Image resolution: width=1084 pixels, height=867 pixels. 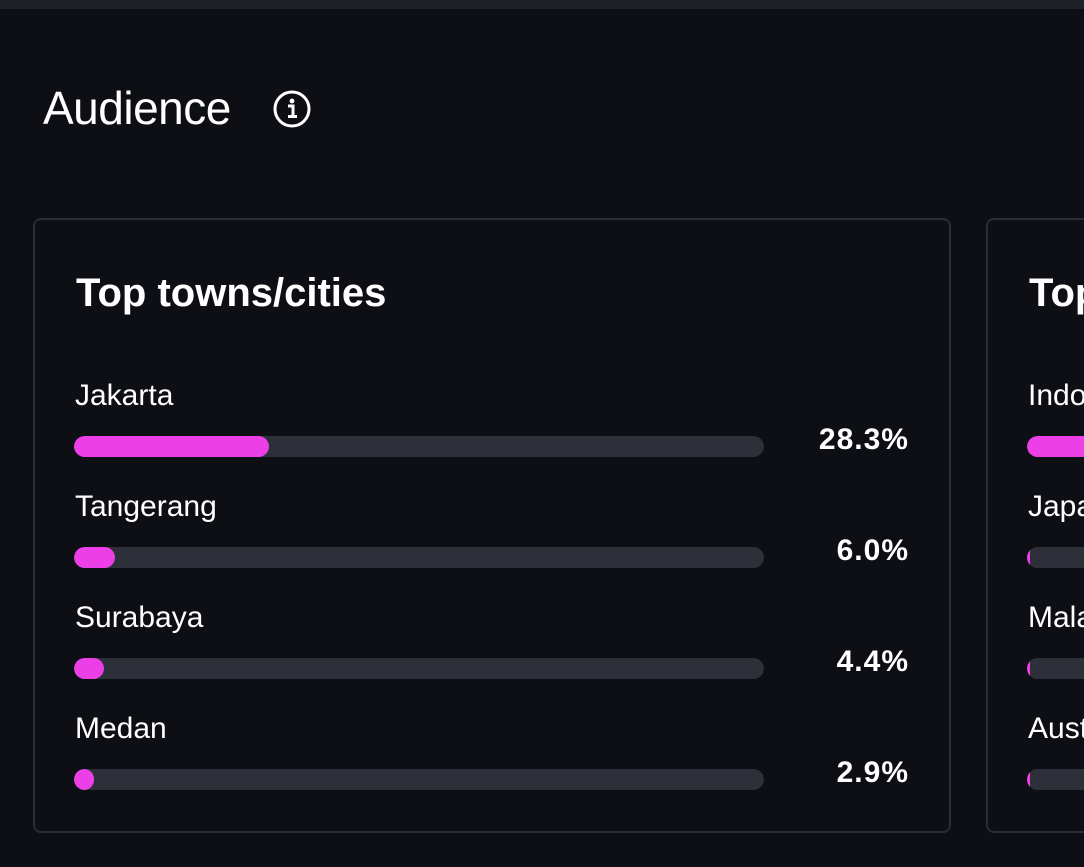 What do you see at coordinates (121, 728) in the screenshot?
I see `row-label: Medan` at bounding box center [121, 728].